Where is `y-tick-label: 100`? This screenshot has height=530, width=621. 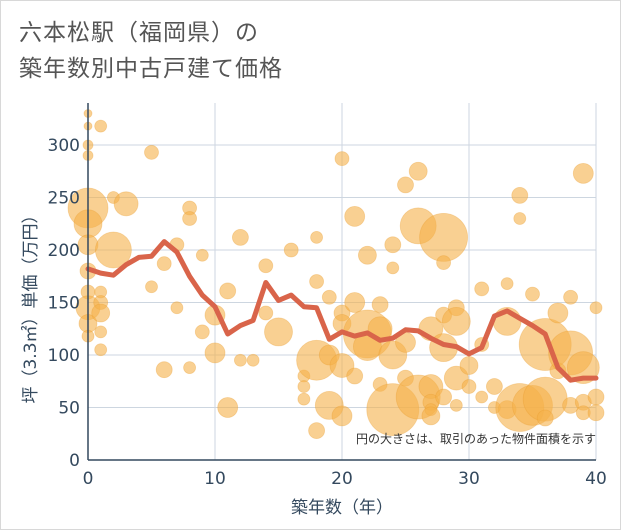 y-tick-label: 100 is located at coordinates (64, 356).